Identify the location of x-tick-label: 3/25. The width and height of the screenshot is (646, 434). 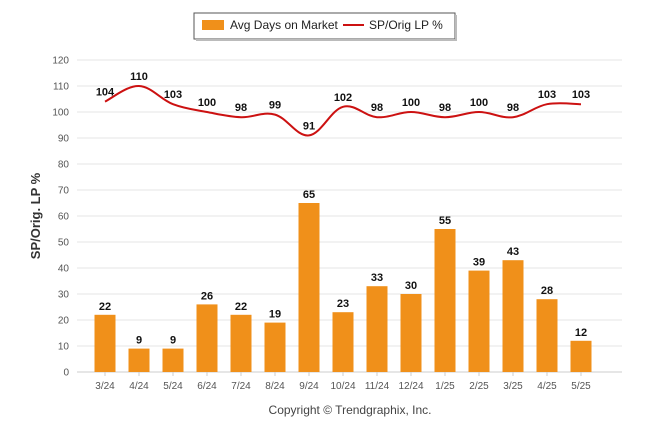
(513, 386).